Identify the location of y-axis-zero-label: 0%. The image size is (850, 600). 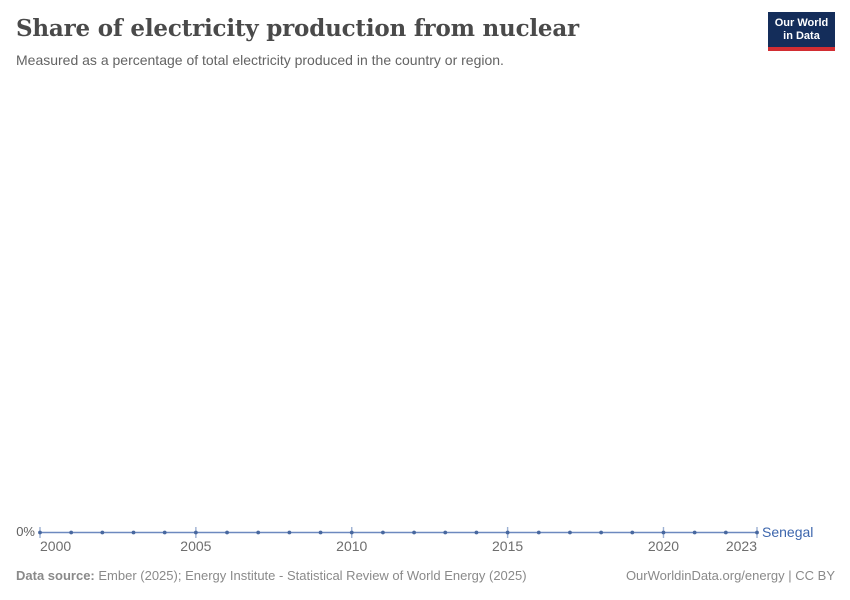
(25, 531).